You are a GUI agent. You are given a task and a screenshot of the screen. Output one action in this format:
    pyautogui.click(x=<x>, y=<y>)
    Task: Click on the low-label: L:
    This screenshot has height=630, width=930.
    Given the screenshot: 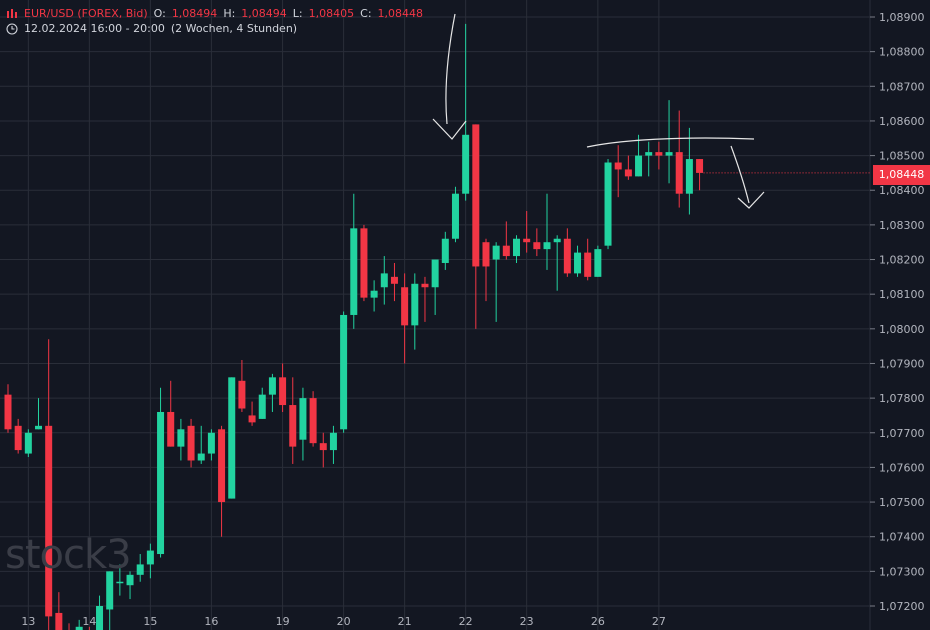 What is the action you would take?
    pyautogui.click(x=297, y=13)
    